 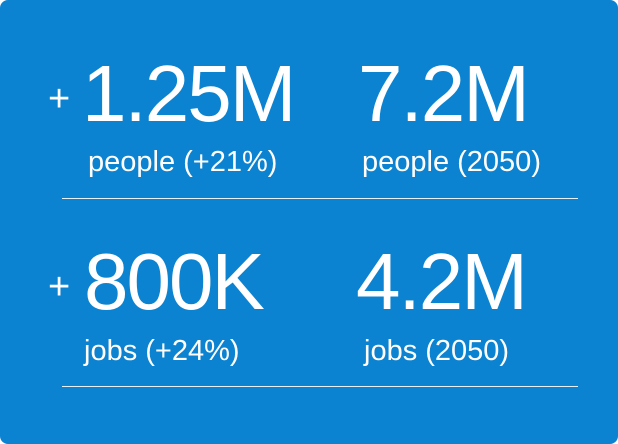 What do you see at coordinates (437, 351) in the screenshot?
I see `stat-label: jobs (2050)` at bounding box center [437, 351].